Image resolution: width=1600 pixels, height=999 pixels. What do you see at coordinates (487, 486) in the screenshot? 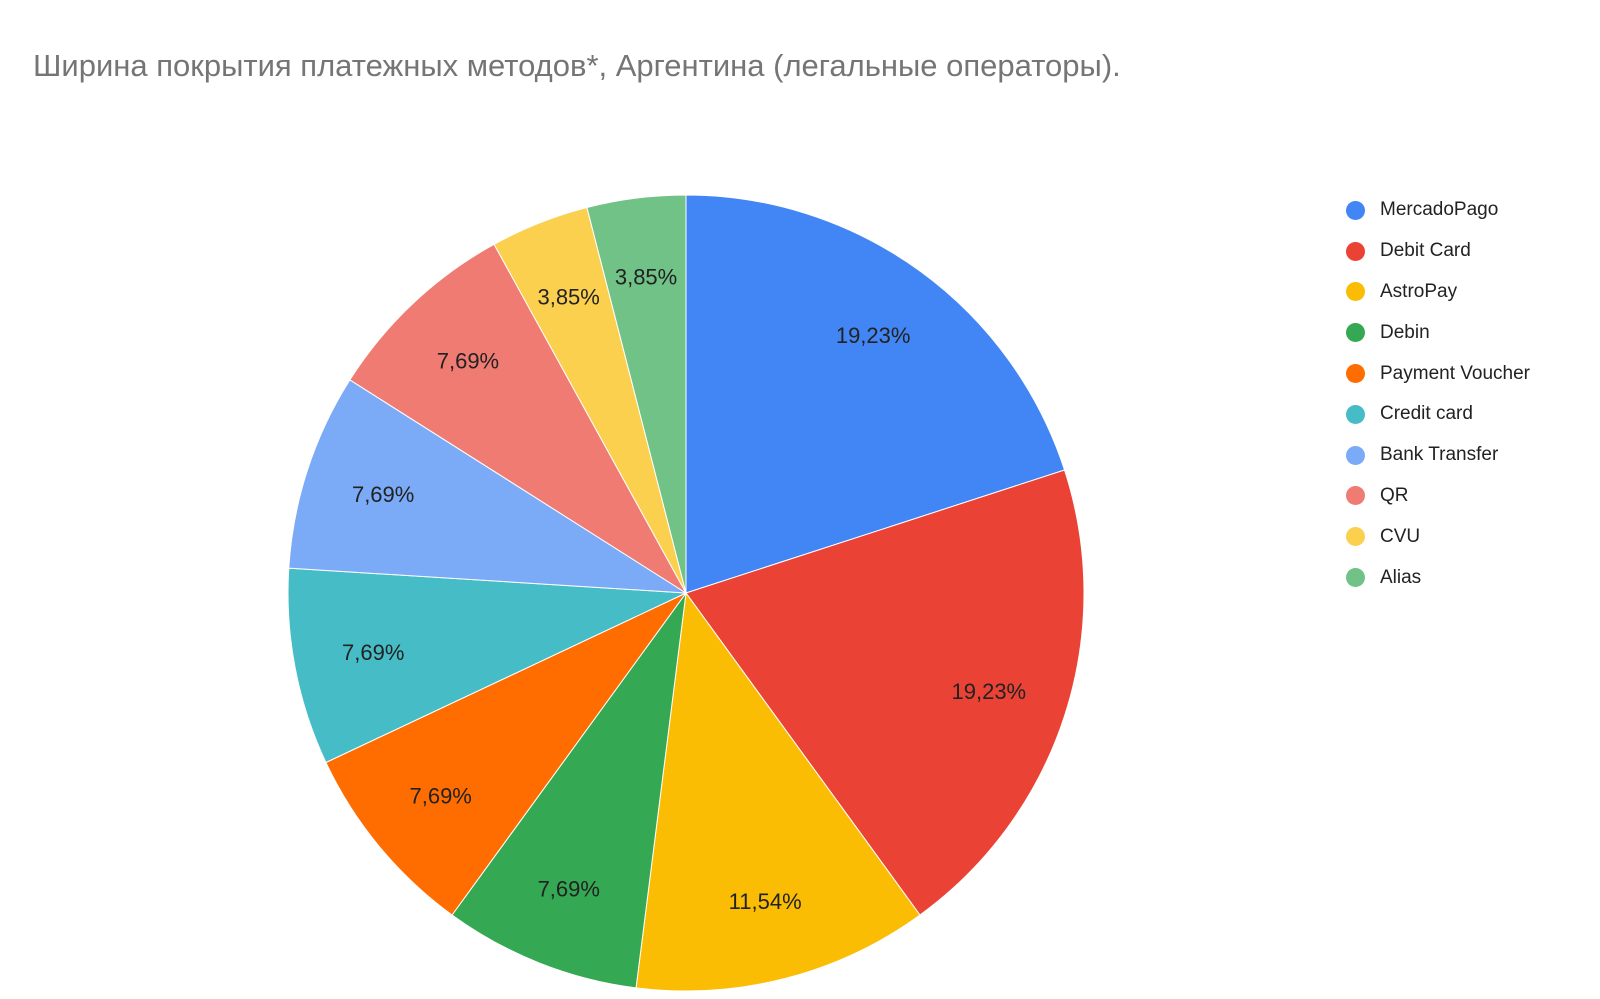
I see `pie-slice-bank-transfer` at bounding box center [487, 486].